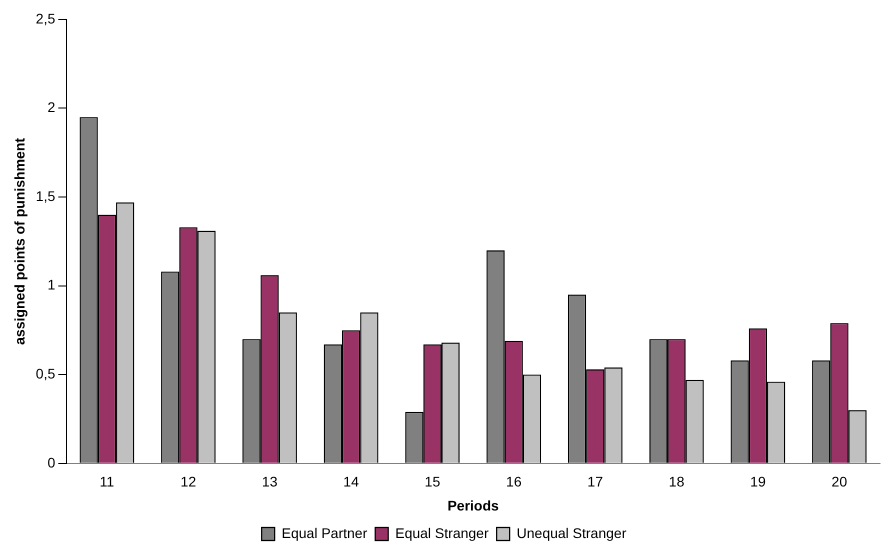 Image resolution: width=892 pixels, height=559 pixels. What do you see at coordinates (107, 482) in the screenshot?
I see `x-tick-label: 11` at bounding box center [107, 482].